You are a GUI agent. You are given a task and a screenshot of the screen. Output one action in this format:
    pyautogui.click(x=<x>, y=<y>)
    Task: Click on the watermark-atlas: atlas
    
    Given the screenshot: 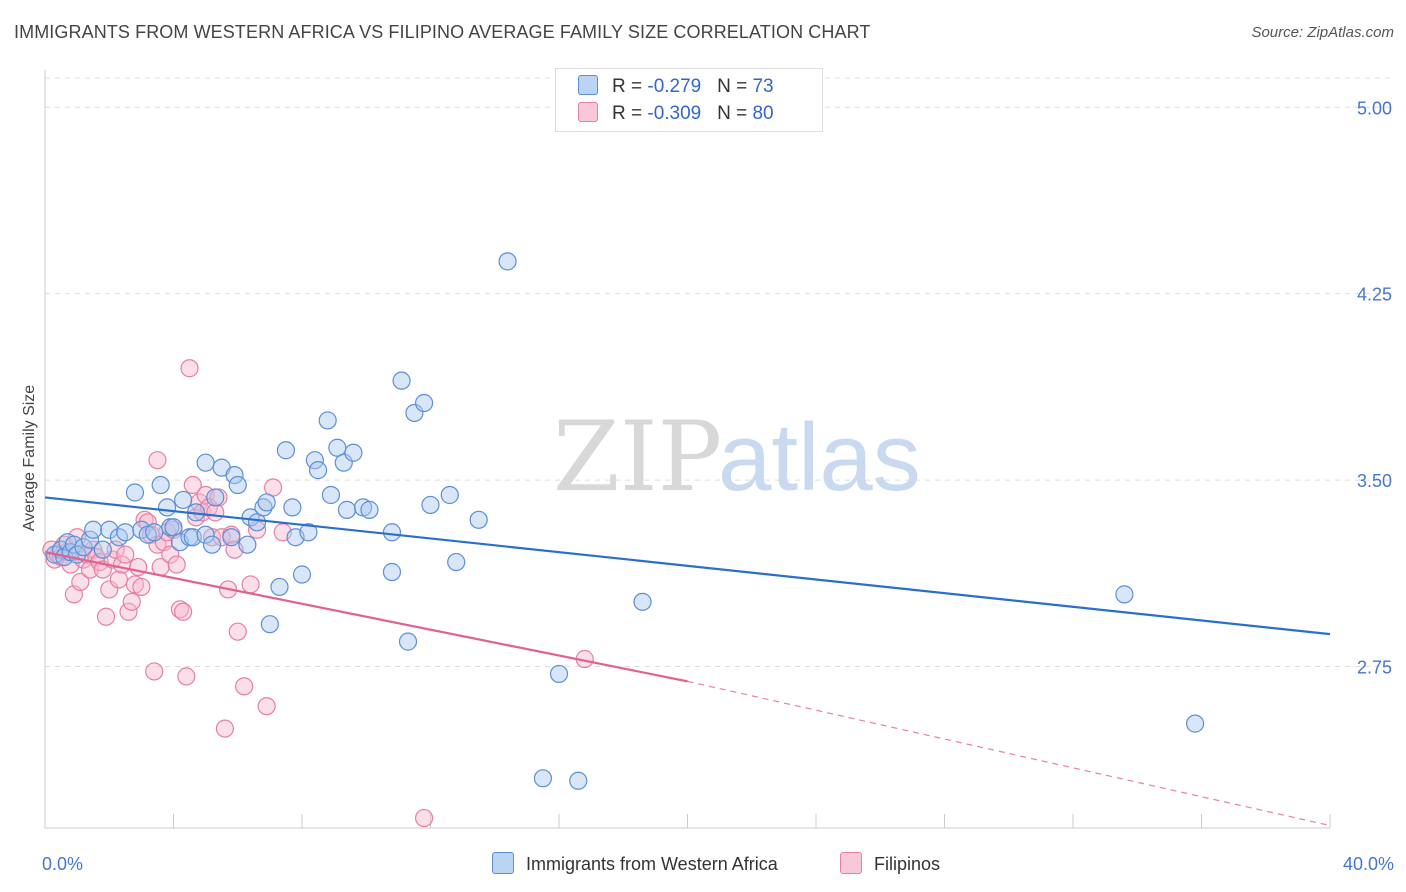 What is the action you would take?
    pyautogui.click(x=819, y=457)
    